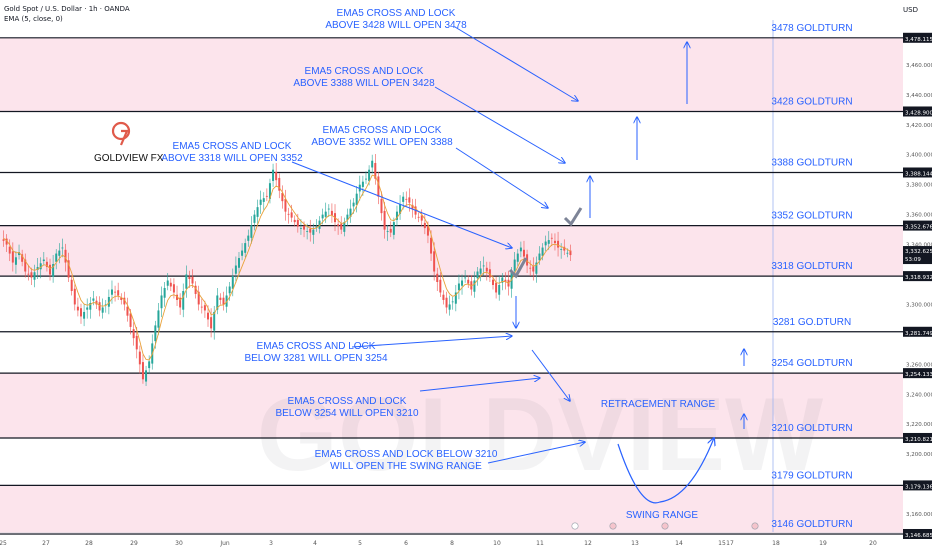 Image resolution: width=932 pixels, height=550 pixels. I want to click on level-price-label-5: 3,281.749, so click(918, 334).